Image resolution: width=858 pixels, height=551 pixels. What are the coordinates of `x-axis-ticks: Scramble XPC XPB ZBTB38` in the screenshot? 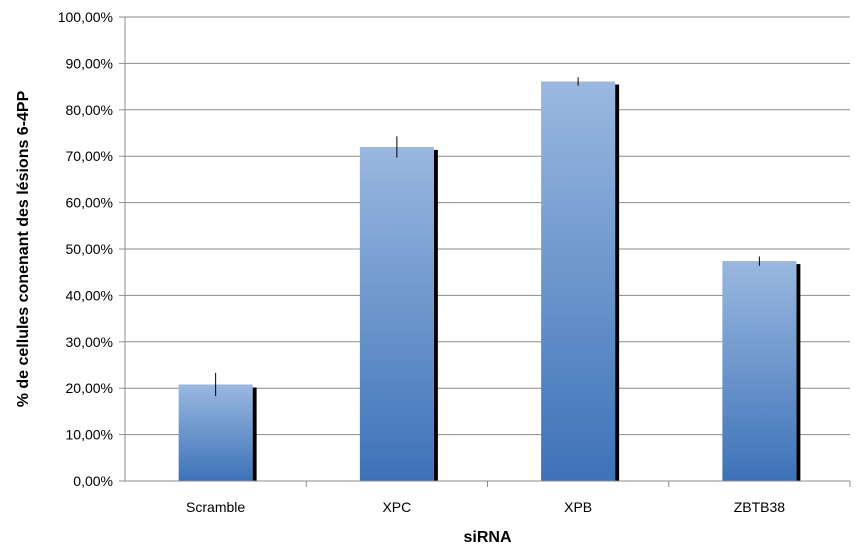 It's located at (518, 498).